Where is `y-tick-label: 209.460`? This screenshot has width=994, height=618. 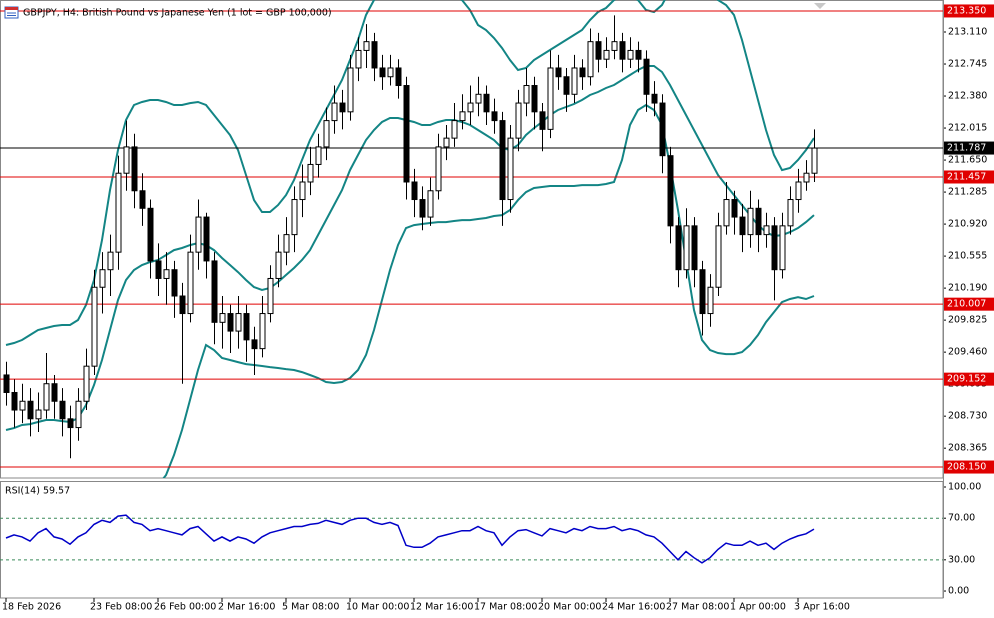 y-tick-label: 209.460 is located at coordinates (967, 352).